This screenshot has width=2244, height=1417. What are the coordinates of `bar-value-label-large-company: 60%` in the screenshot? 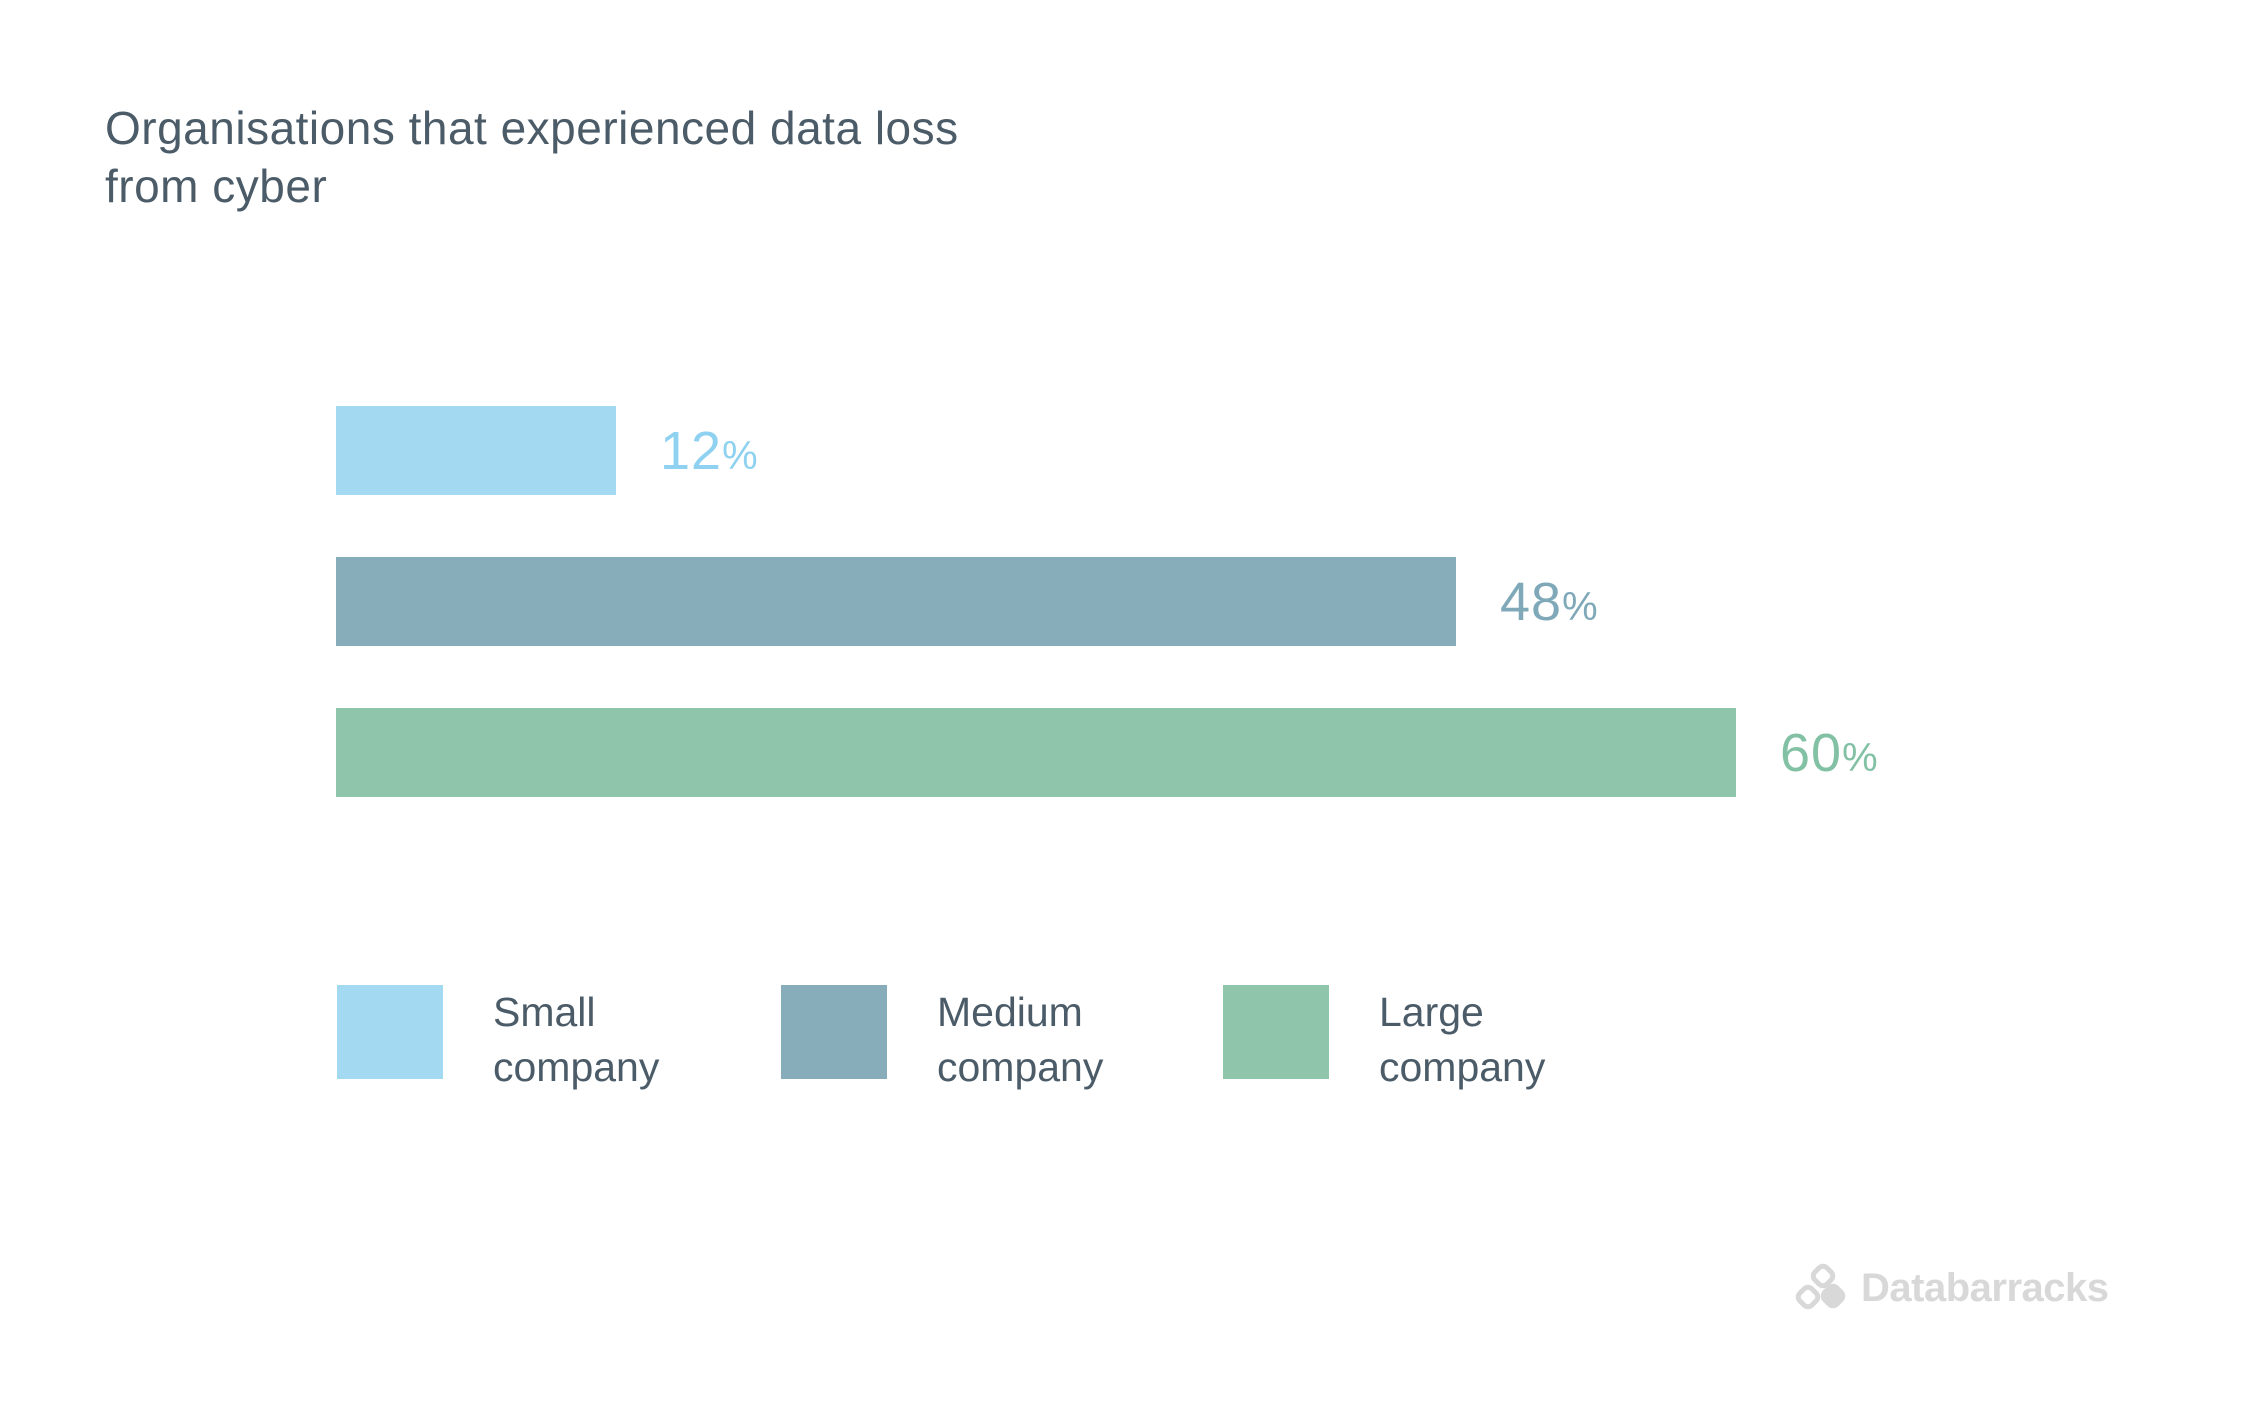 It's located at (1829, 753).